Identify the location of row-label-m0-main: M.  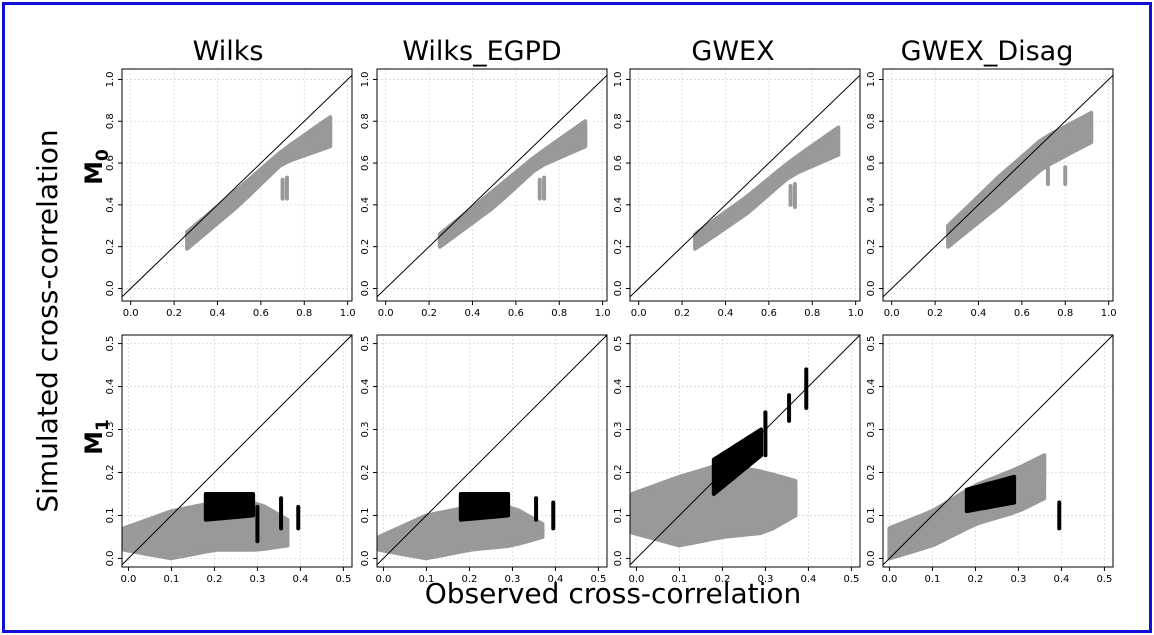
(94, 173).